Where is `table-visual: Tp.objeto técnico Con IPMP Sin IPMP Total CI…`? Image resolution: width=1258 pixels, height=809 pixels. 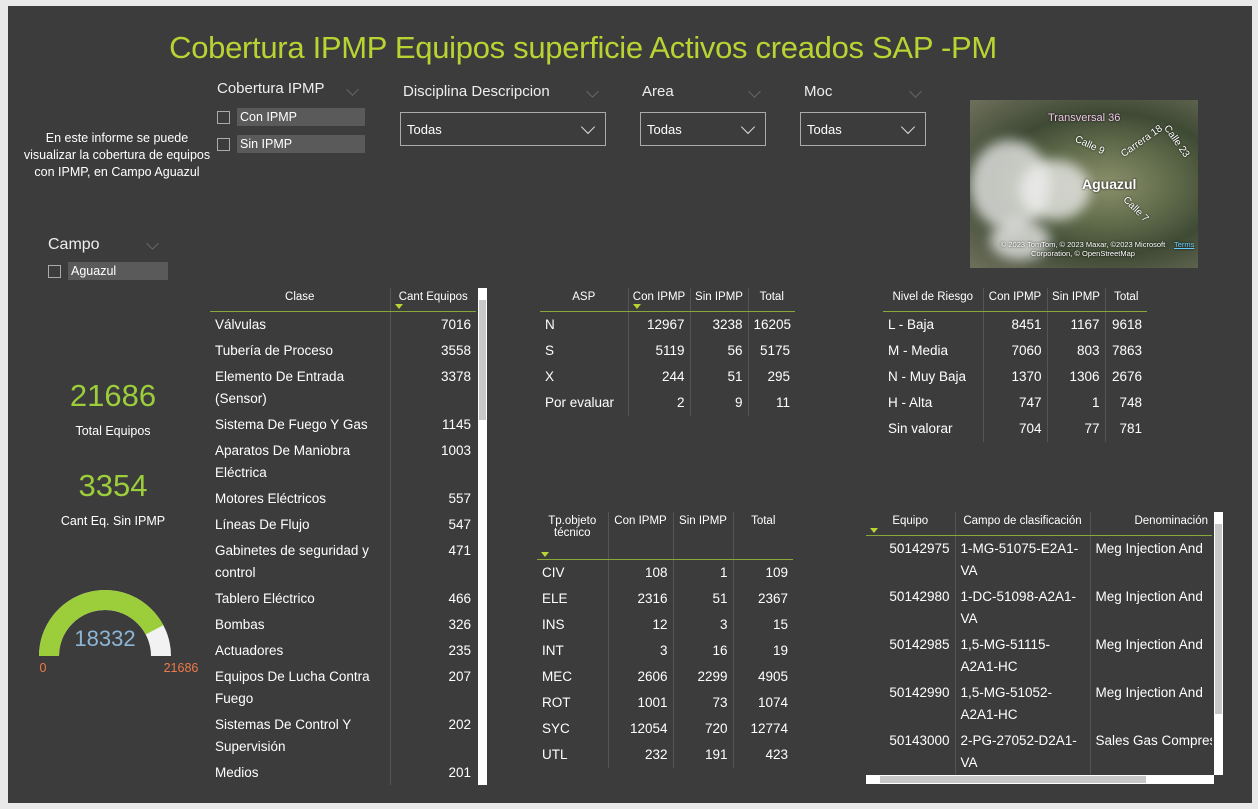 table-visual: Tp.objeto técnico Con IPMP Sin IPMP Total CI… is located at coordinates (665, 640).